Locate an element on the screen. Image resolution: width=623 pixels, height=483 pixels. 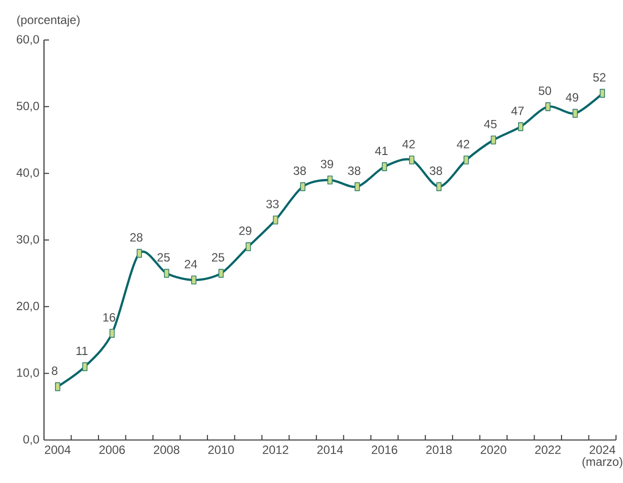
x-tick-label: 2022 is located at coordinates (548, 450).